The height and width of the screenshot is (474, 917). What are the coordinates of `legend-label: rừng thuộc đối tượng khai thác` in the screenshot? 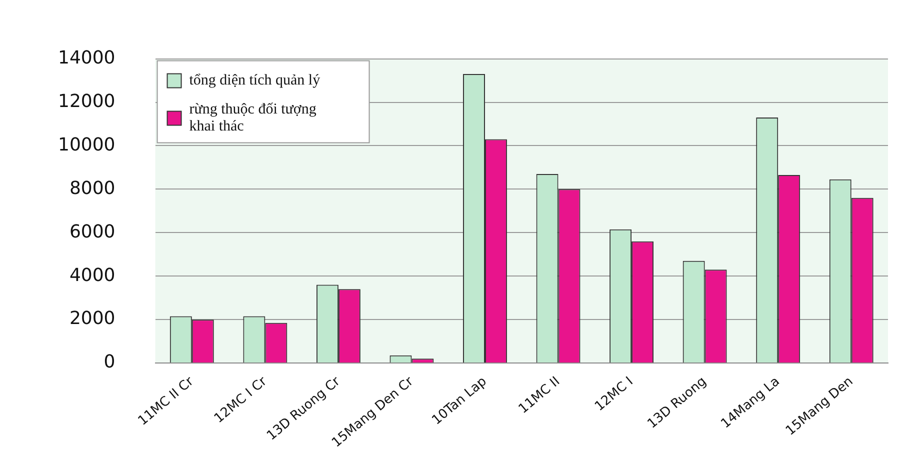 It's located at (253, 118).